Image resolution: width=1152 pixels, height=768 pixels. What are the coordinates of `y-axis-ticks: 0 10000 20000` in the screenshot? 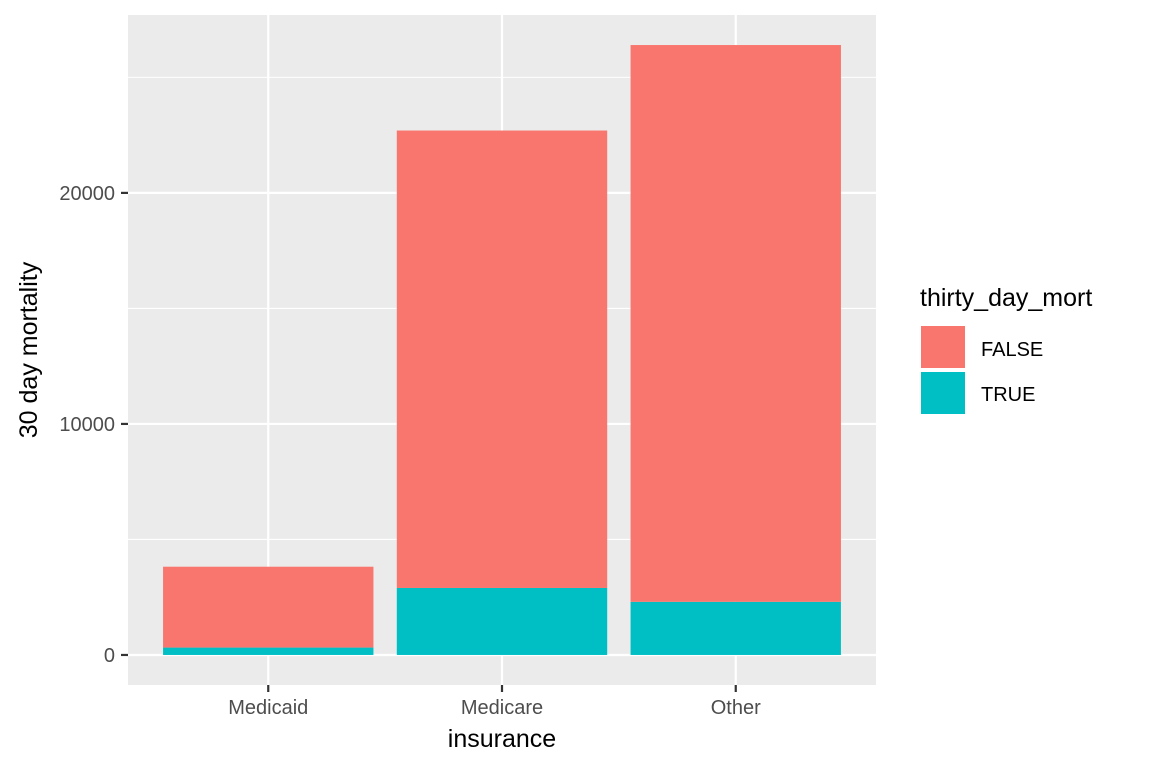 It's located at (93, 425).